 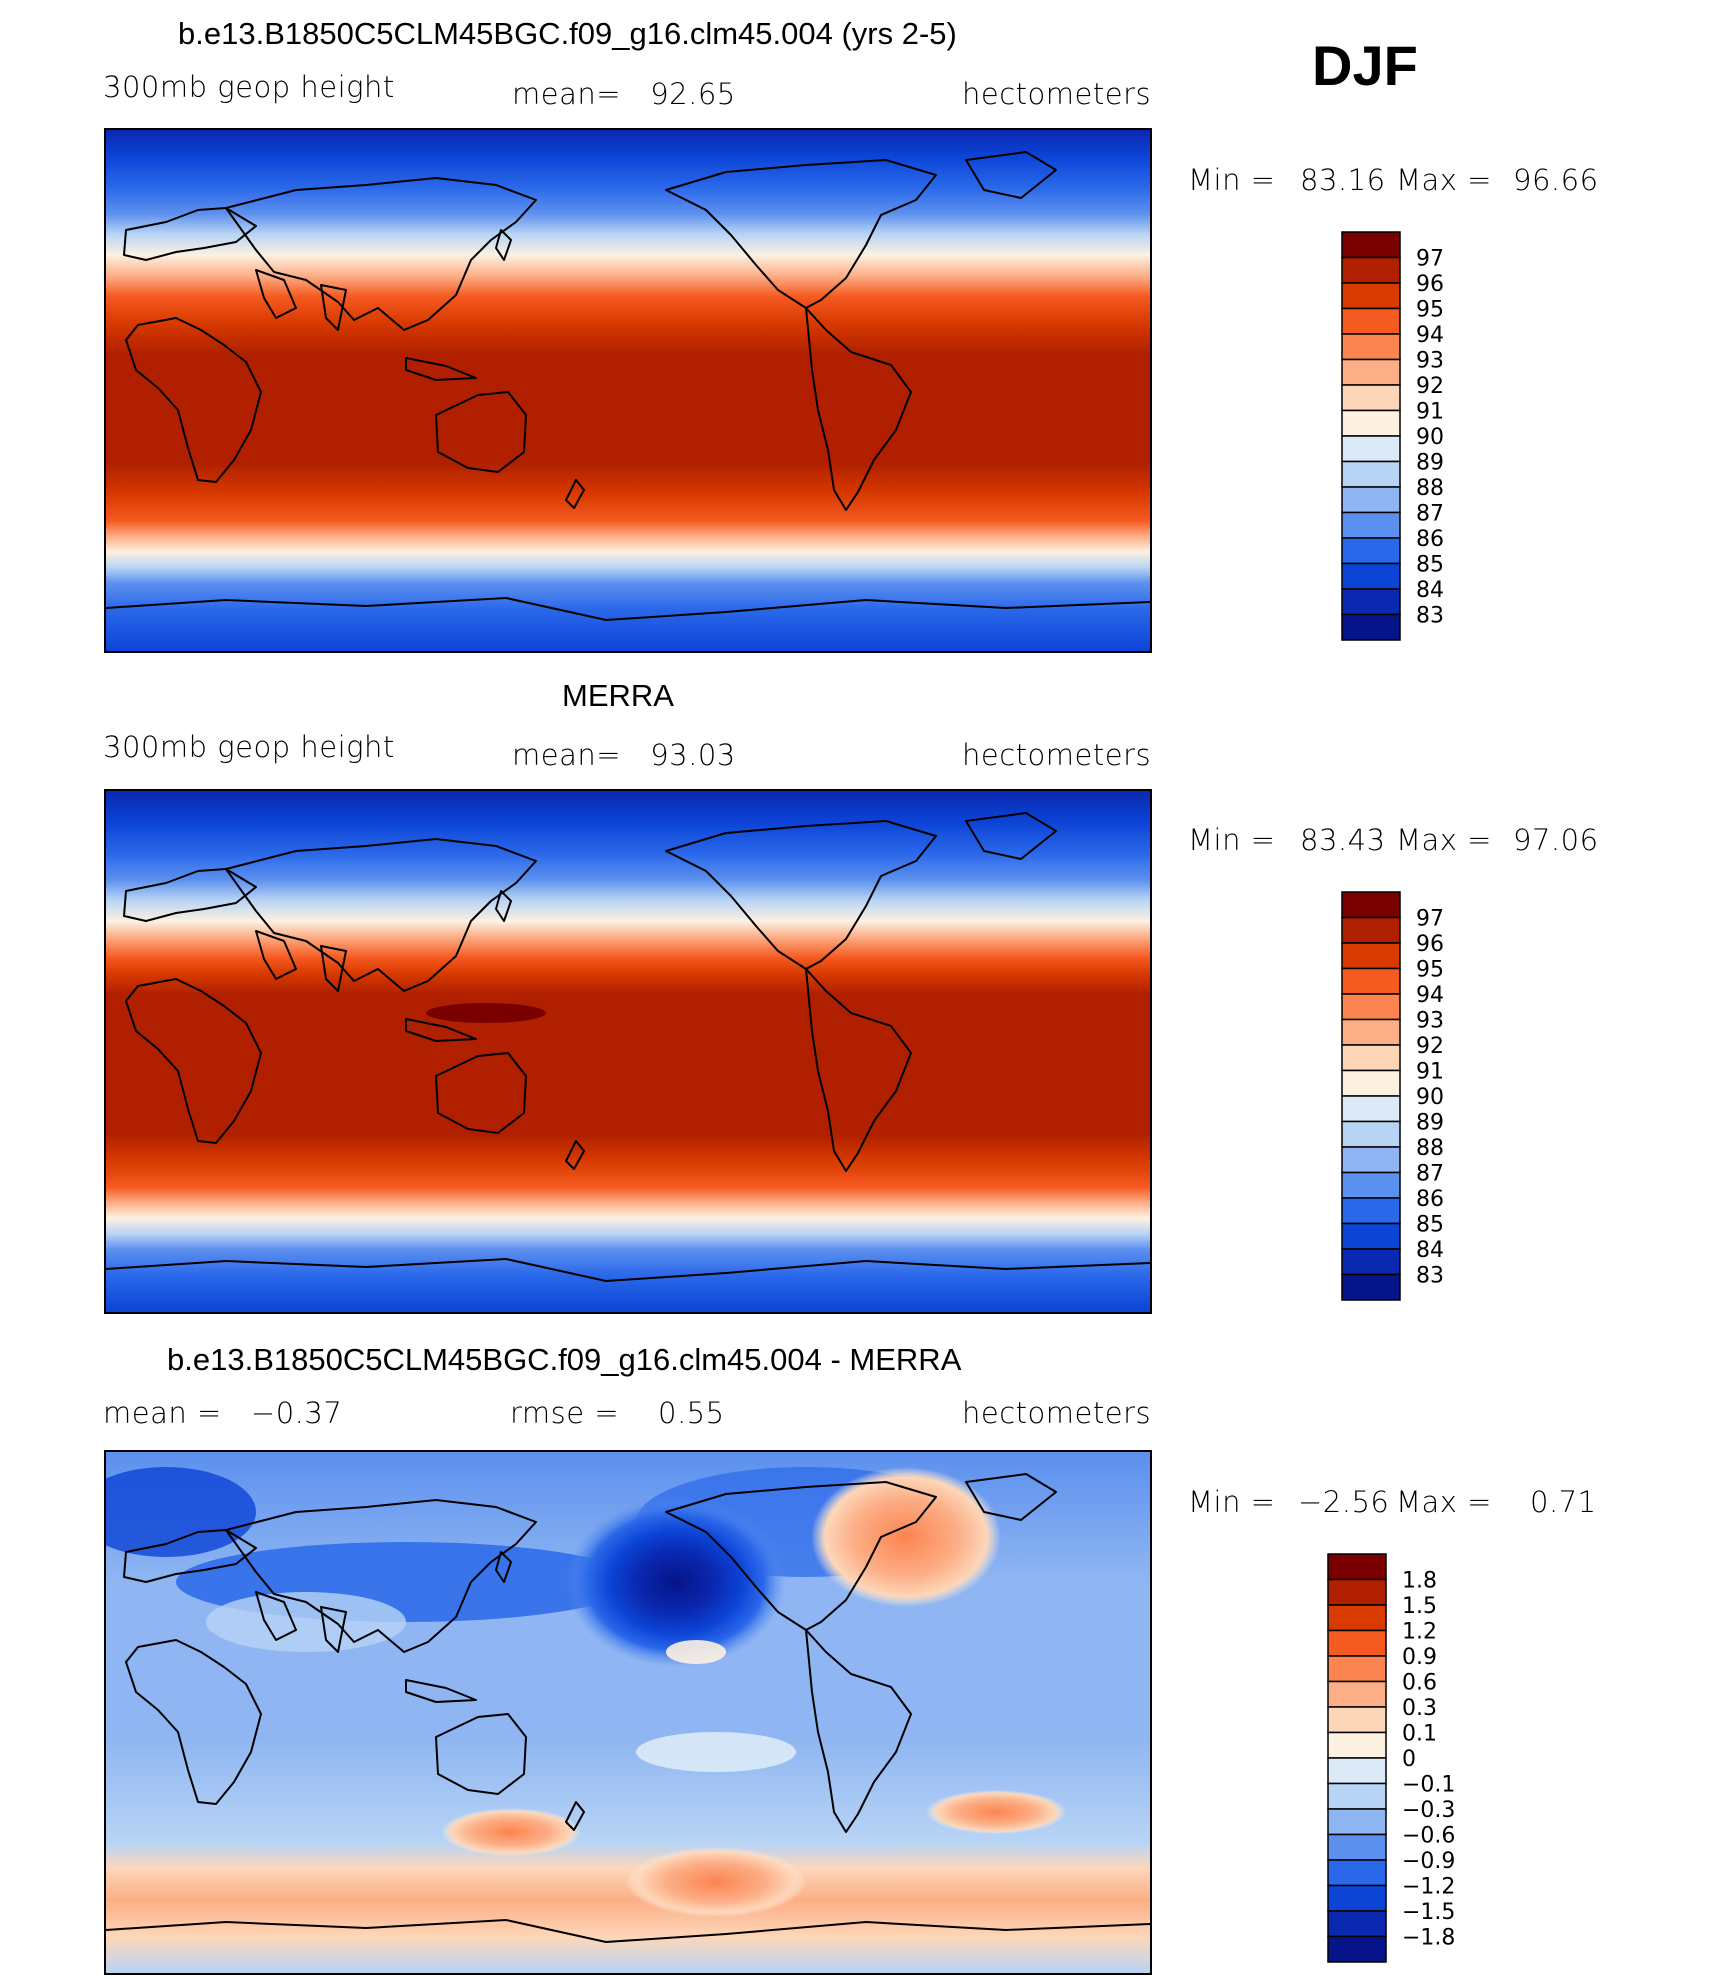 What do you see at coordinates (1343, 180) in the screenshot?
I see `panel-1-min-value: 83.16` at bounding box center [1343, 180].